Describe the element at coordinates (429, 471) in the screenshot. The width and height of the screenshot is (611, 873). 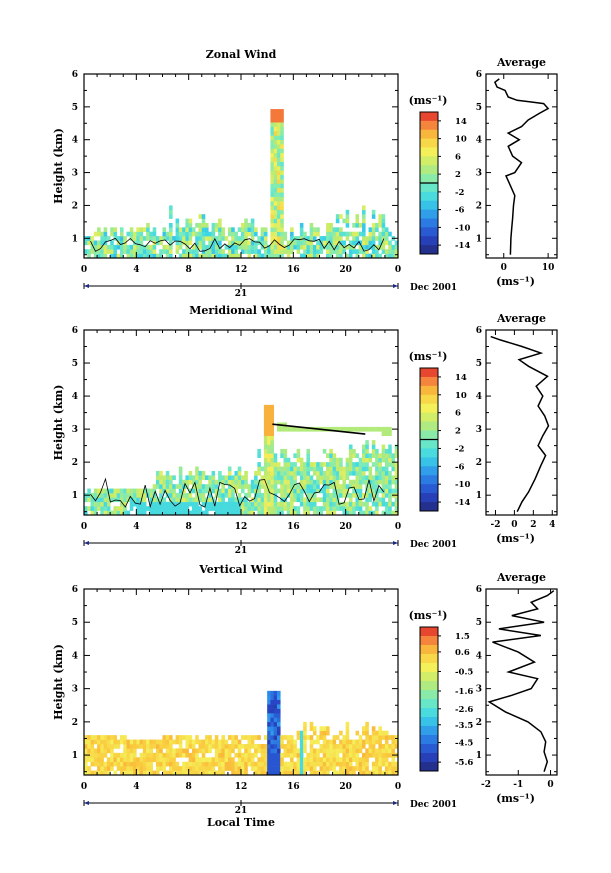
I see `colorbar-swatch` at that location.